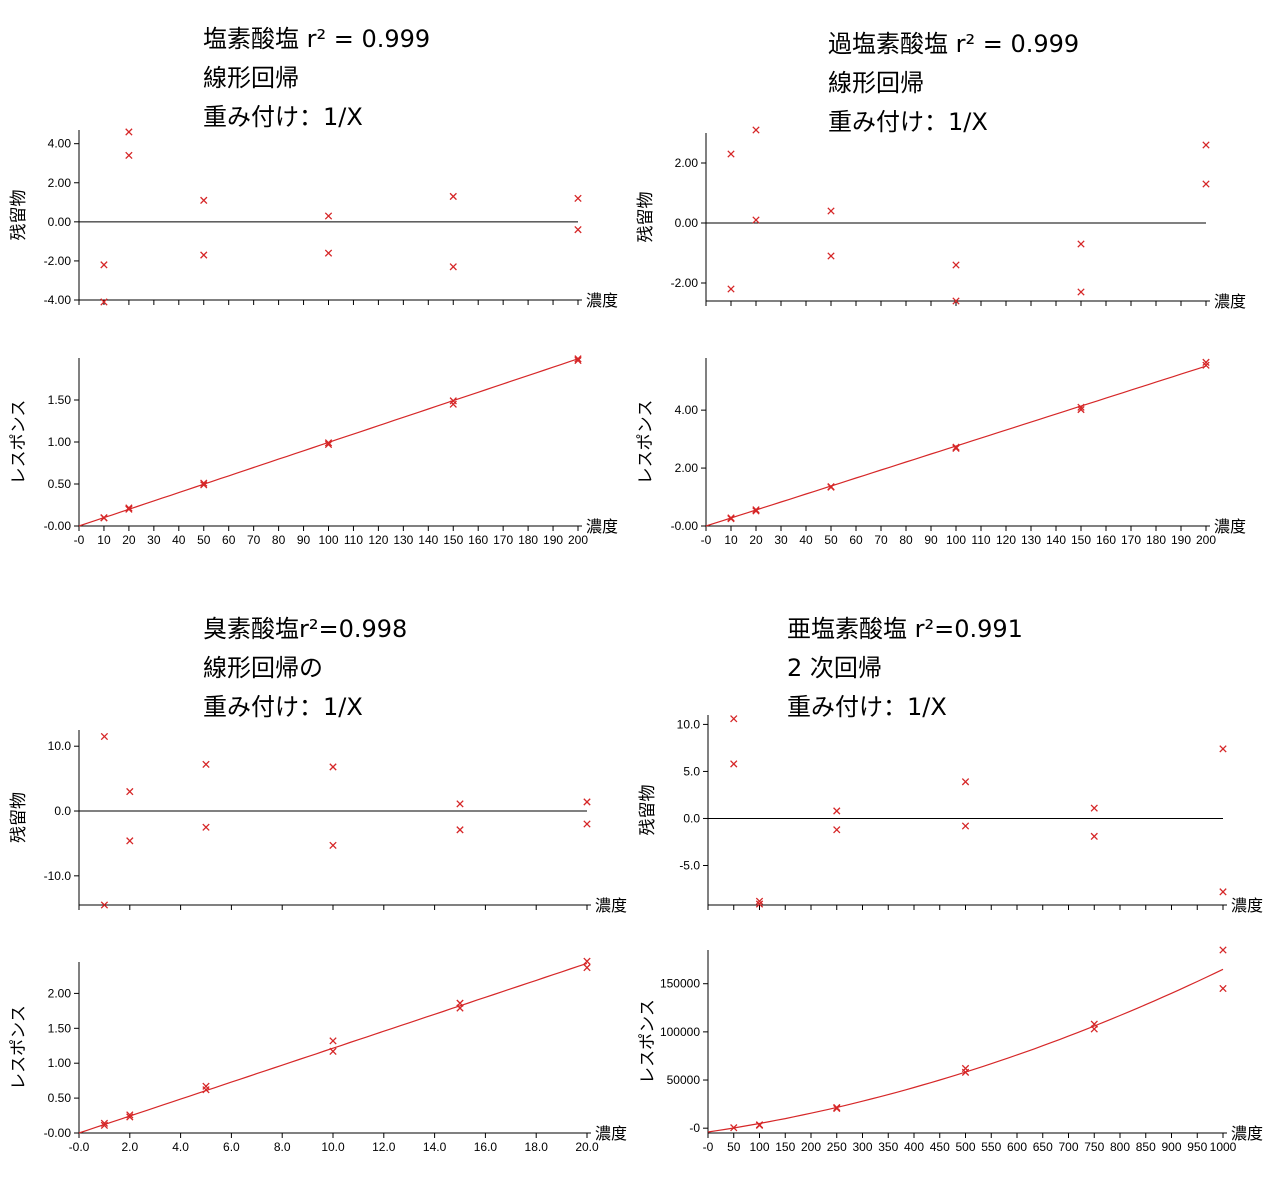 This screenshot has width=1280, height=1186. Describe the element at coordinates (353, 540) in the screenshot. I see `calibration-x-tick-label: 110` at that location.